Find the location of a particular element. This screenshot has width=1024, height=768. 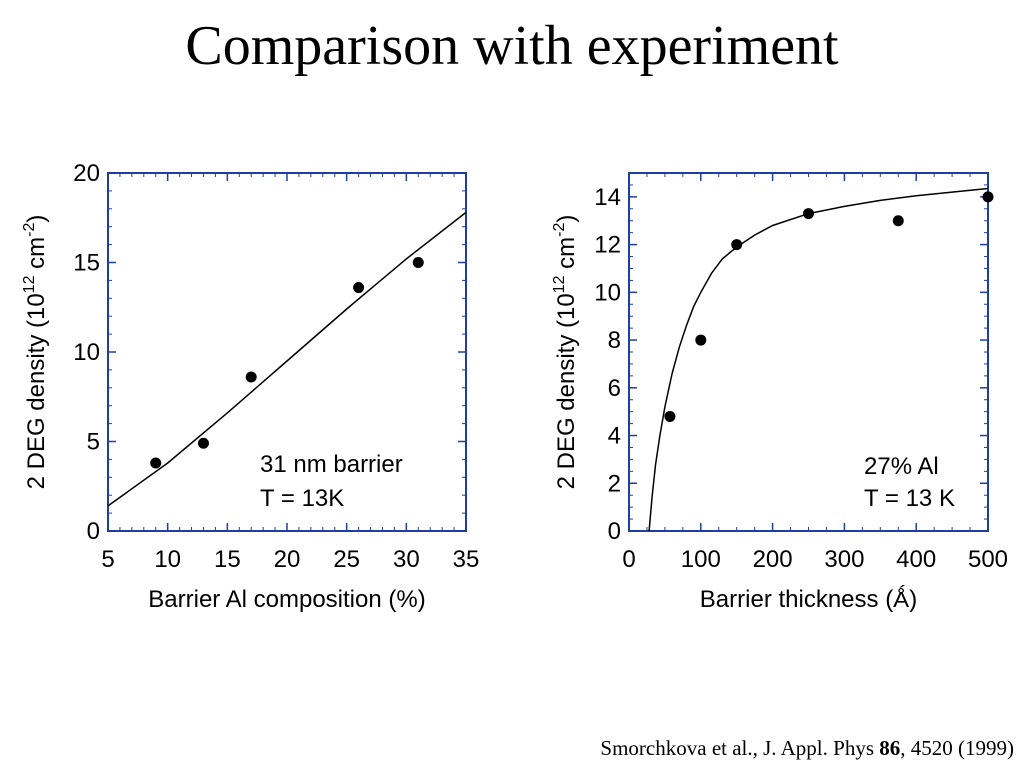

x-tick-label: 300 is located at coordinates (844, 559).